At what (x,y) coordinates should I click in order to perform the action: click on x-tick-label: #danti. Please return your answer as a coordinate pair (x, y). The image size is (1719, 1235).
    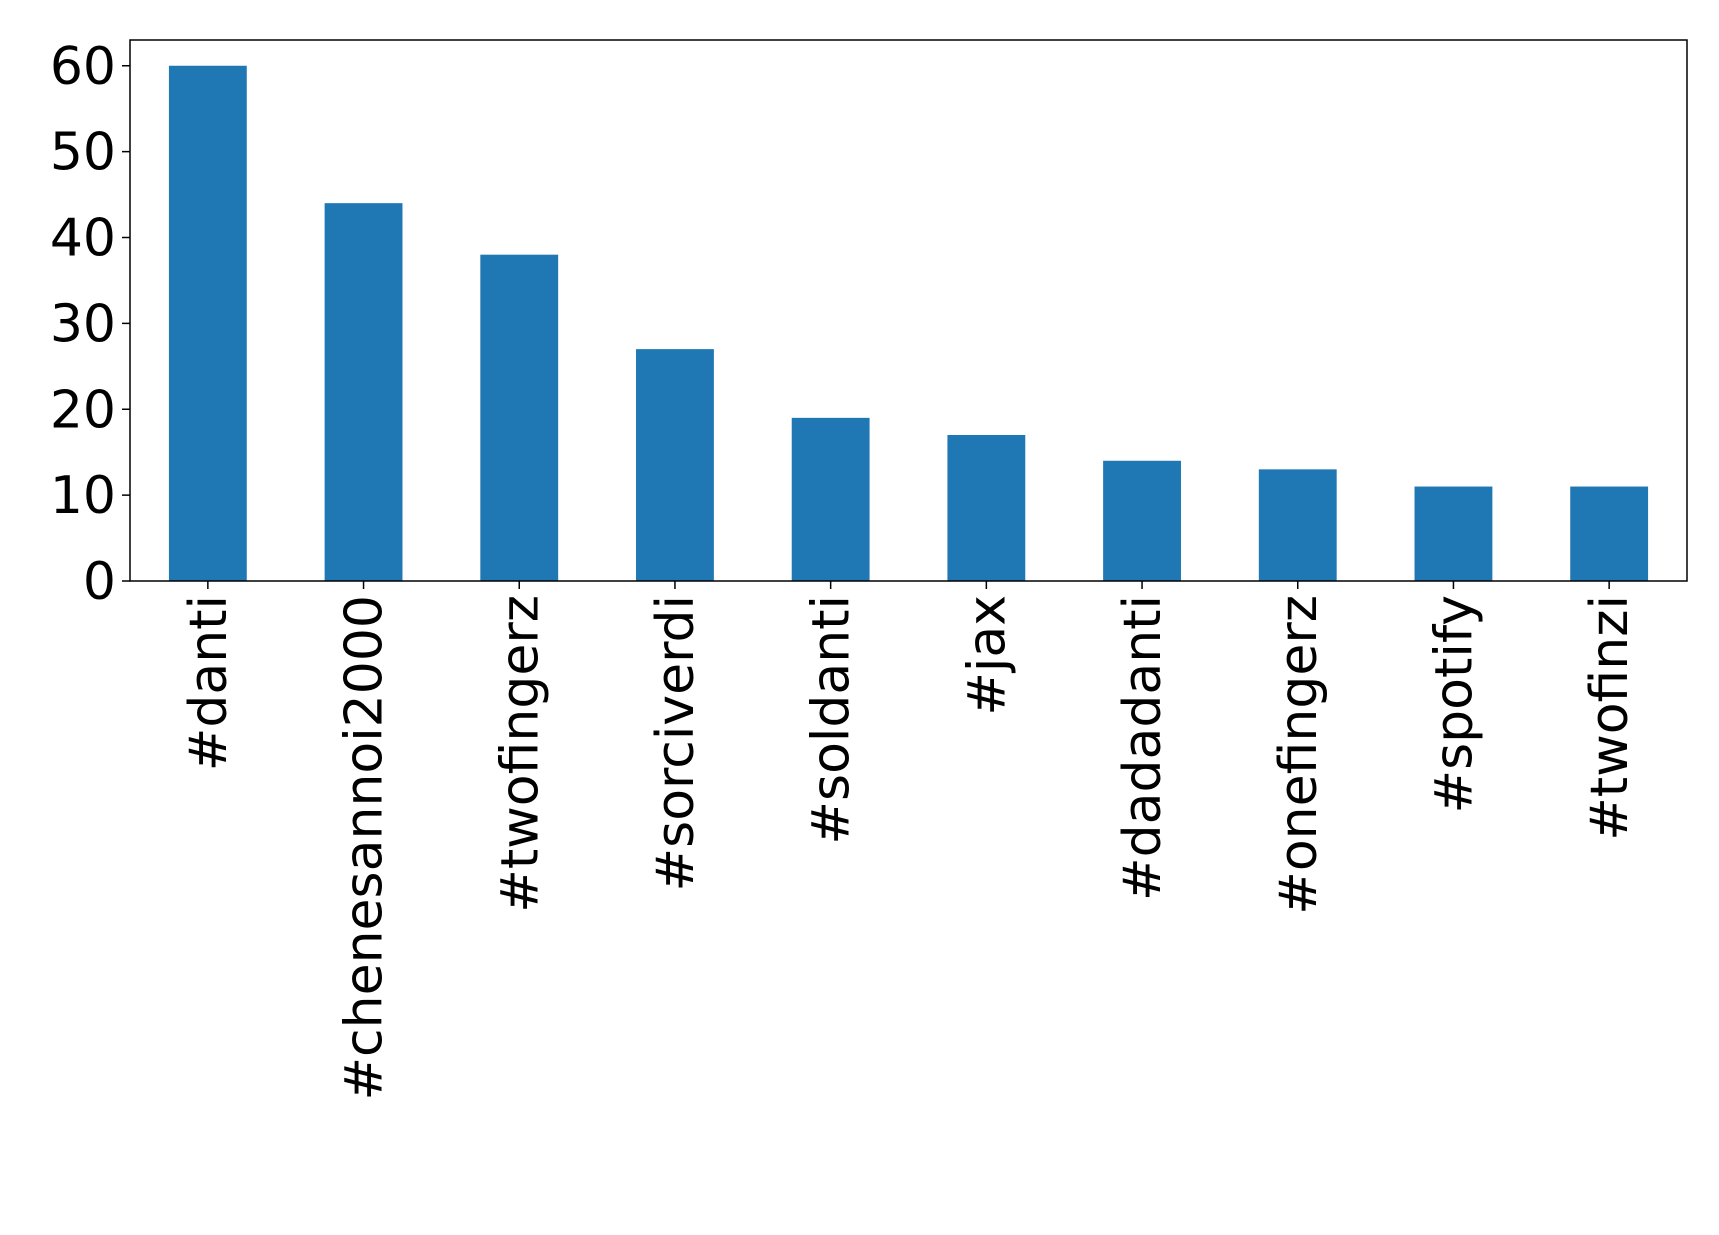
    Looking at the image, I should click on (209, 683).